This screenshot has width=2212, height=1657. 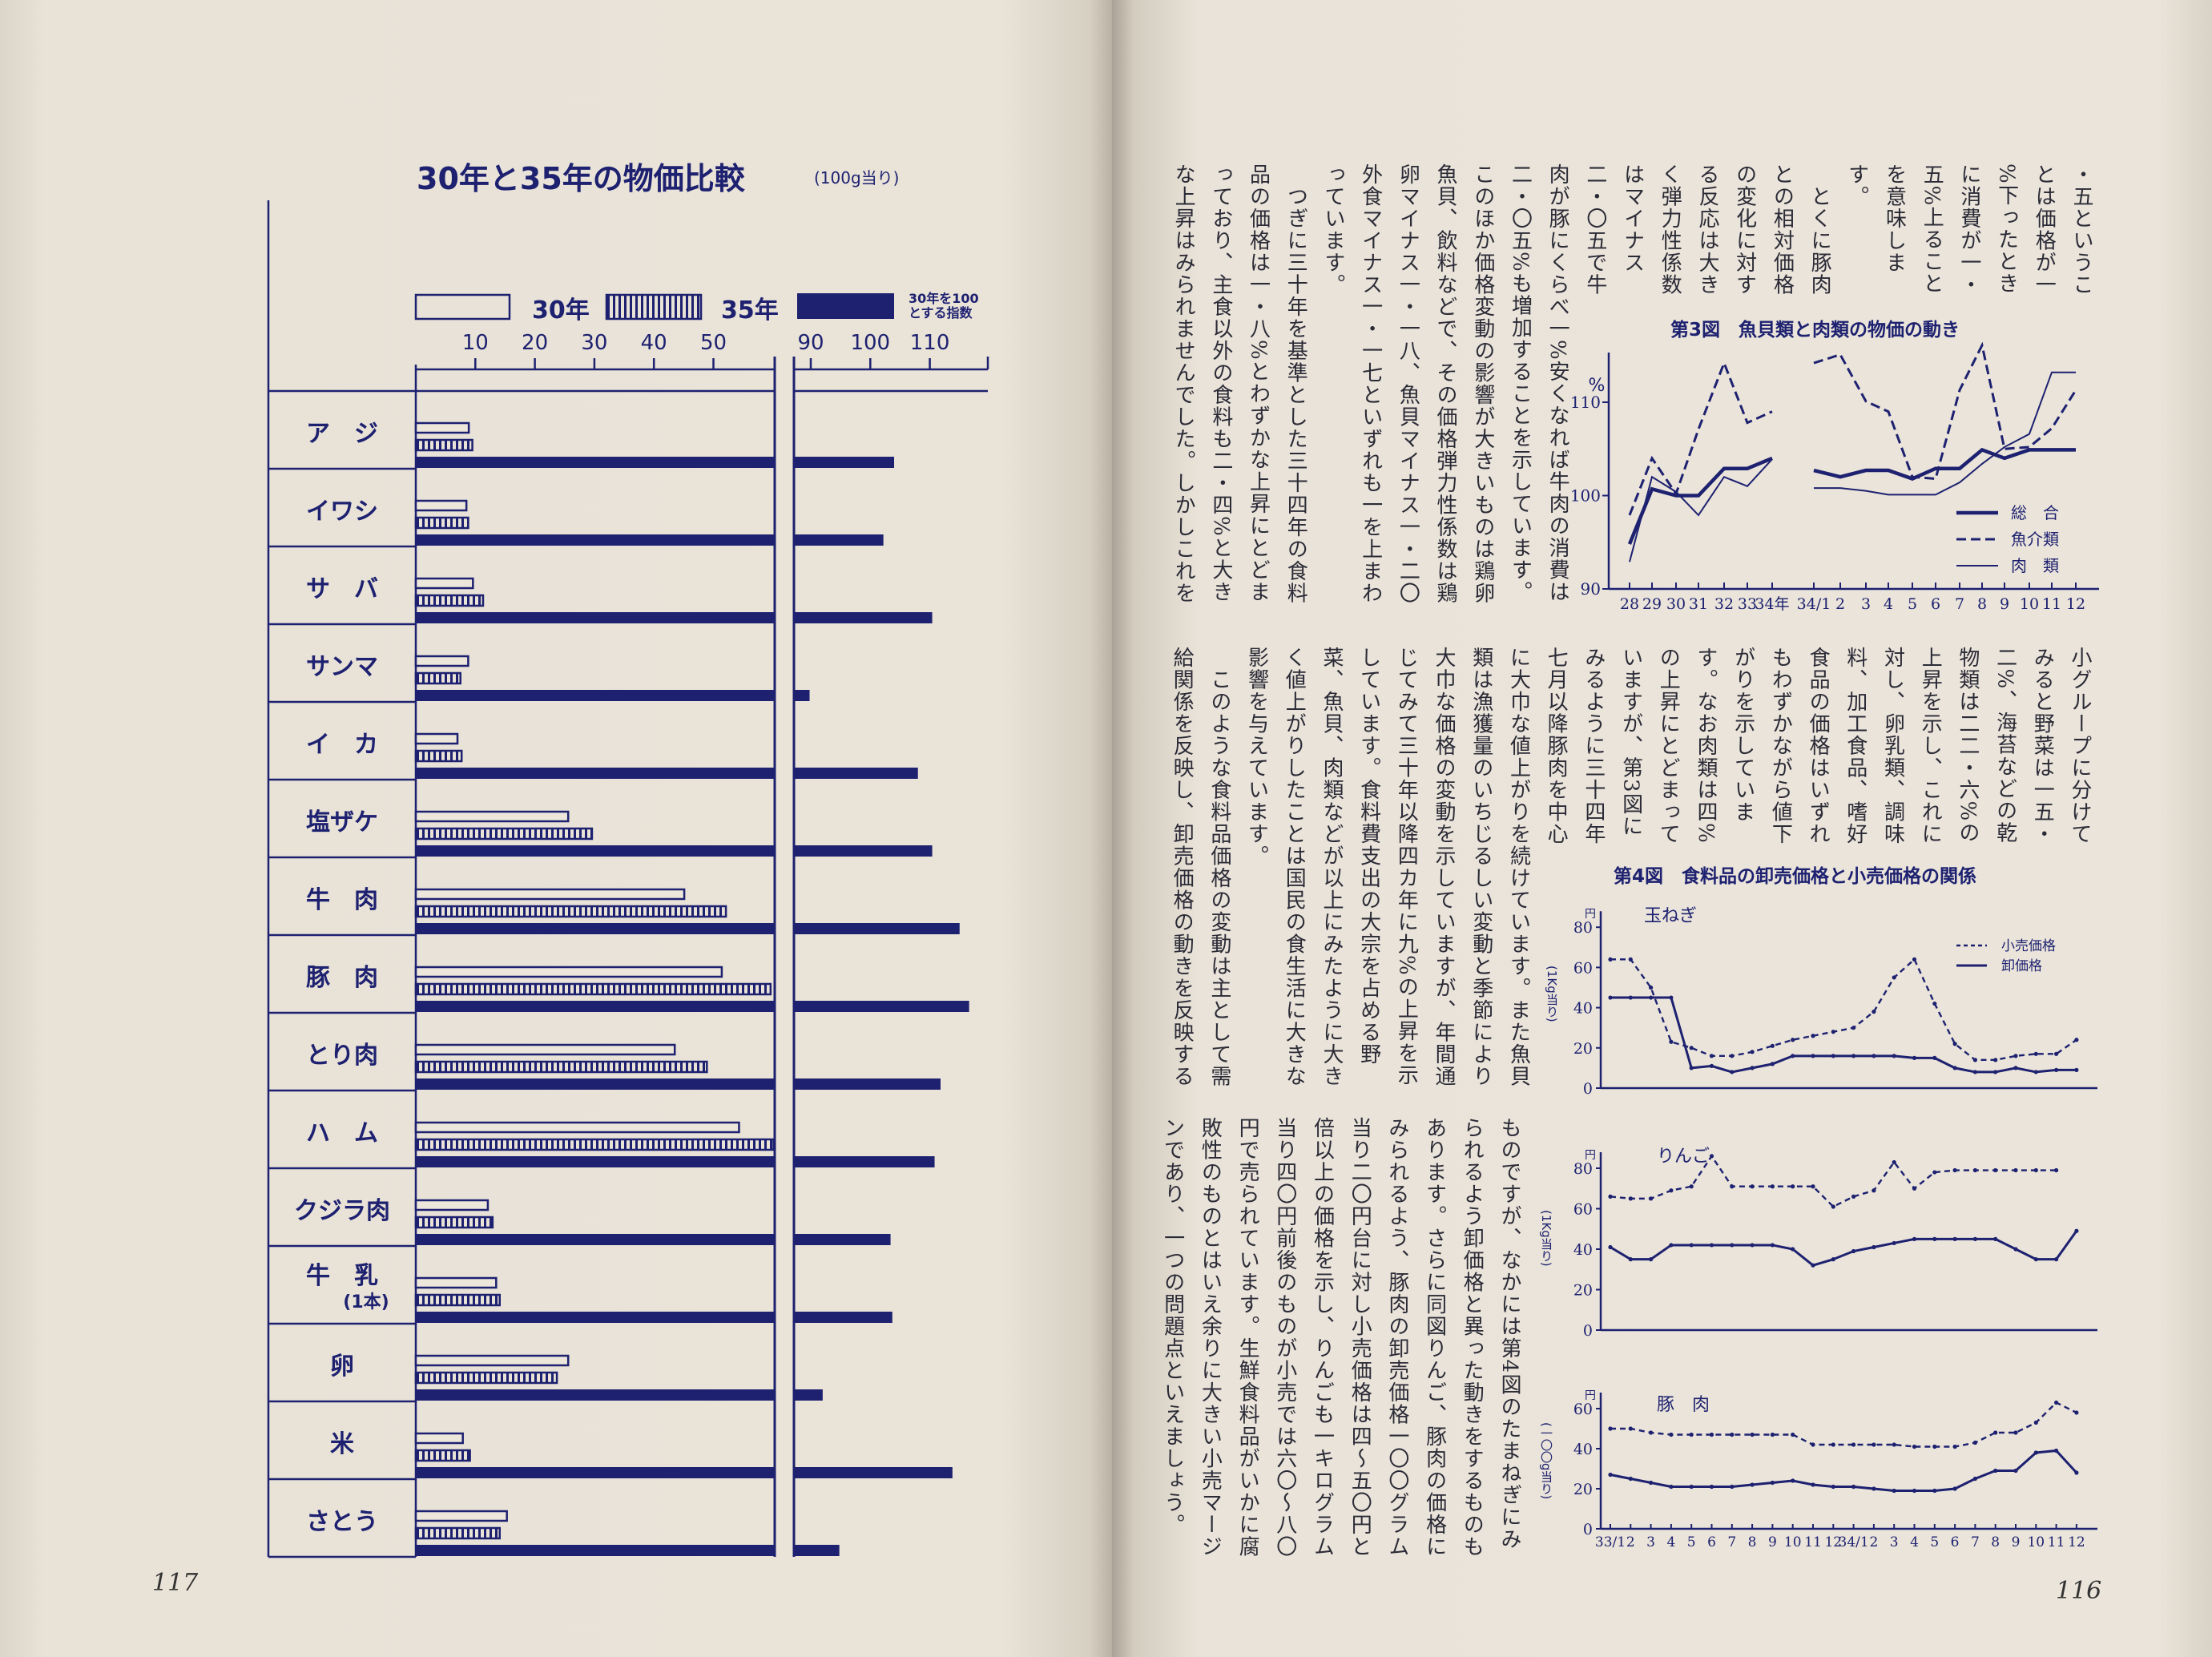 What do you see at coordinates (1585, 496) in the screenshot?
I see `fig3-y-tick-label: 100` at bounding box center [1585, 496].